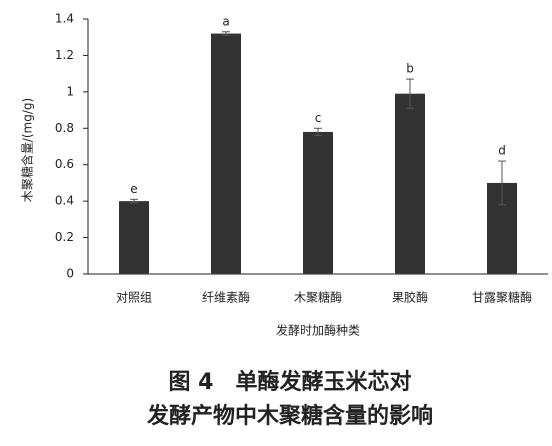  Describe the element at coordinates (502, 151) in the screenshot. I see `significance-letter: d` at that location.